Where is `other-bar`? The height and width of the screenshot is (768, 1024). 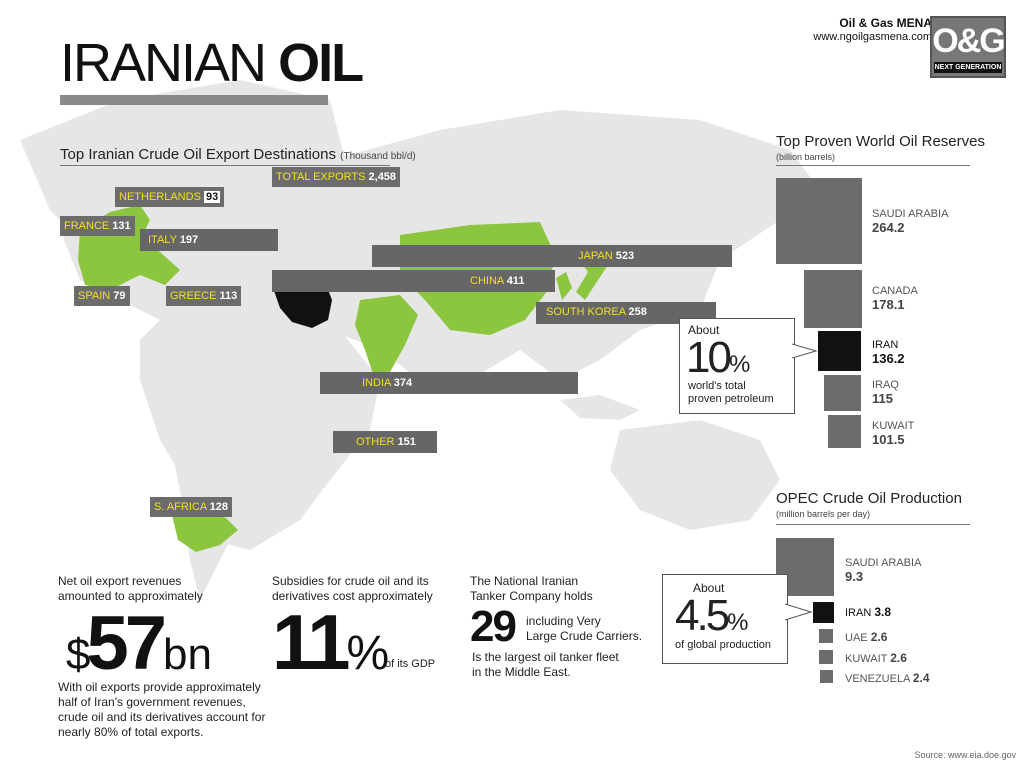
other-bar is located at coordinates (385, 442).